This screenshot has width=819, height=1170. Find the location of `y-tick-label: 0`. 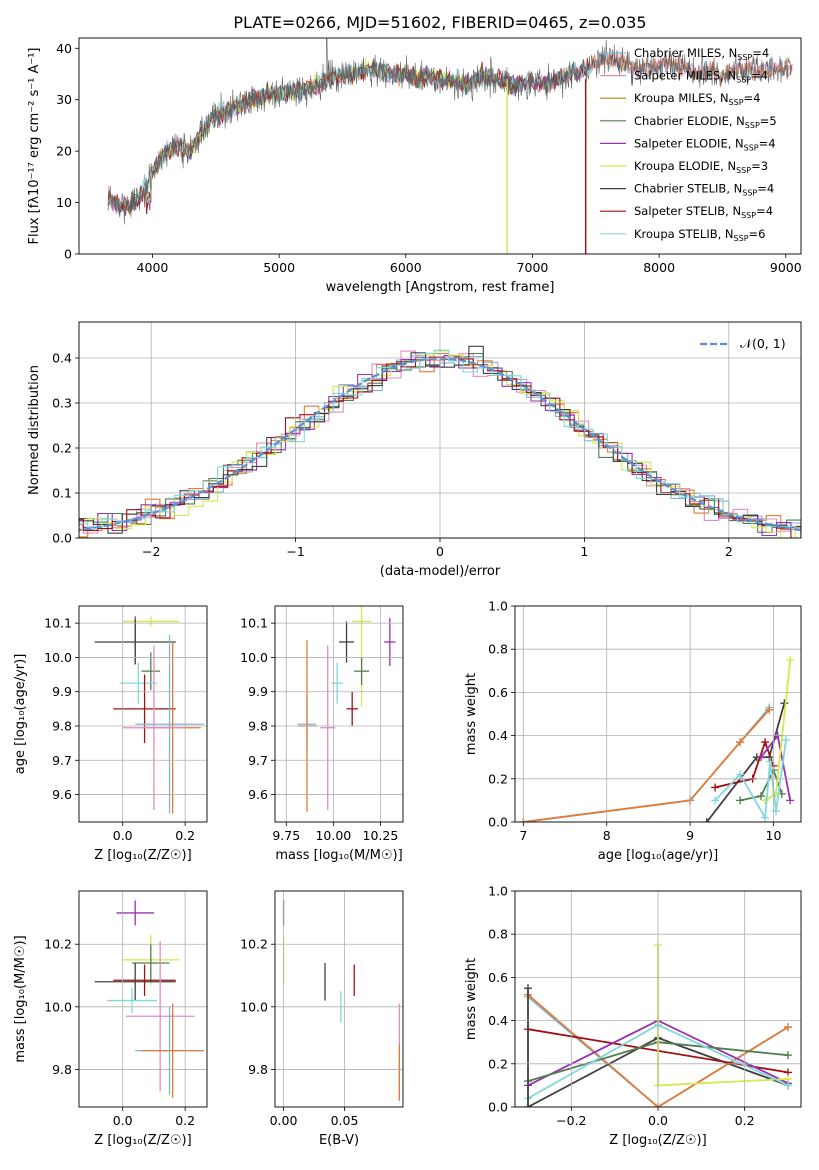

y-tick-label: 0 is located at coordinates (68, 254).